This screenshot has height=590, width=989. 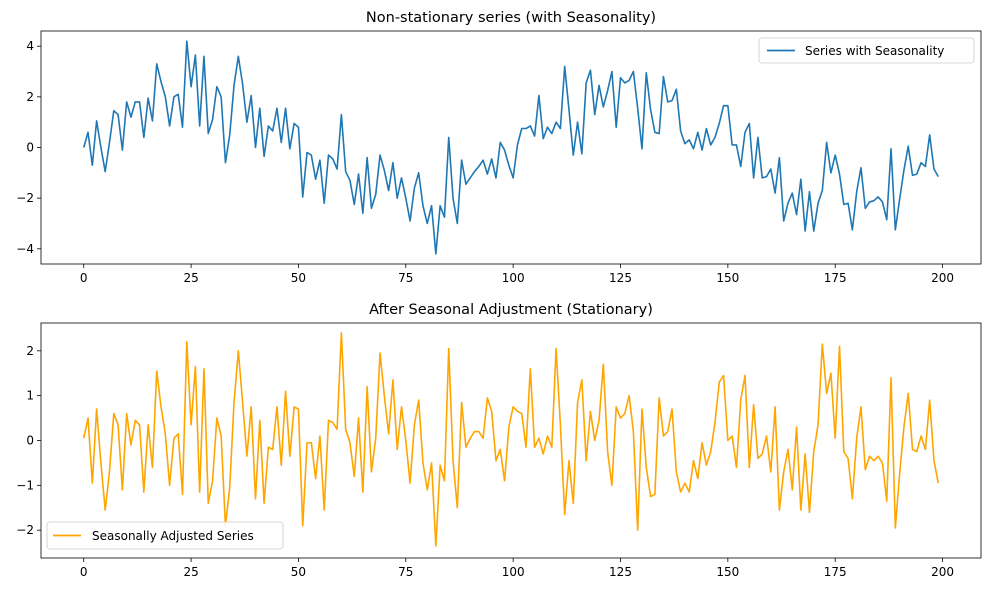 I want to click on chart-title: After Seasonal Adjustment (Stationary), so click(x=511, y=310).